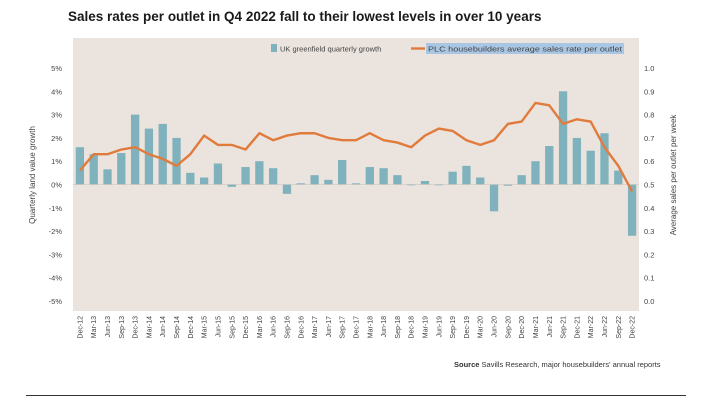  I want to click on y2-tick-label: 0.4, so click(649, 208).